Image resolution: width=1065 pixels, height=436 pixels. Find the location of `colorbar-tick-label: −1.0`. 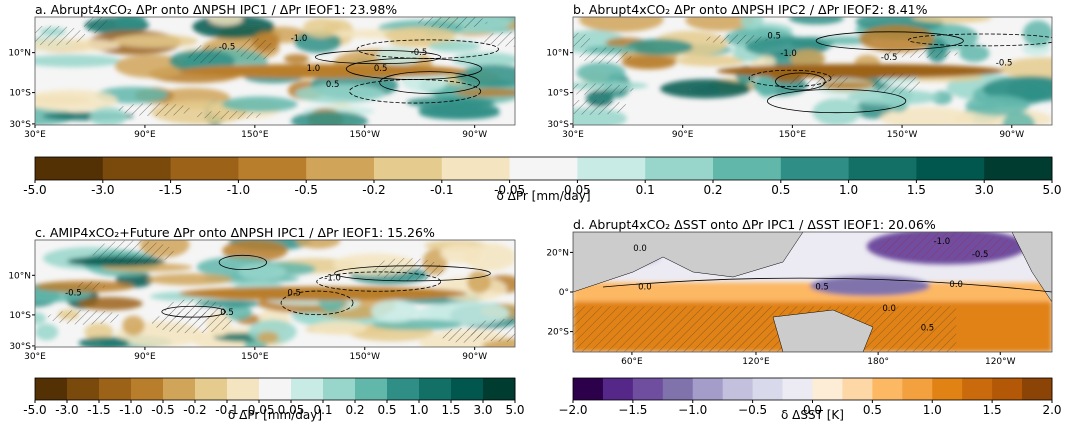

colorbar-tick-label: −1.0 is located at coordinates (692, 410).